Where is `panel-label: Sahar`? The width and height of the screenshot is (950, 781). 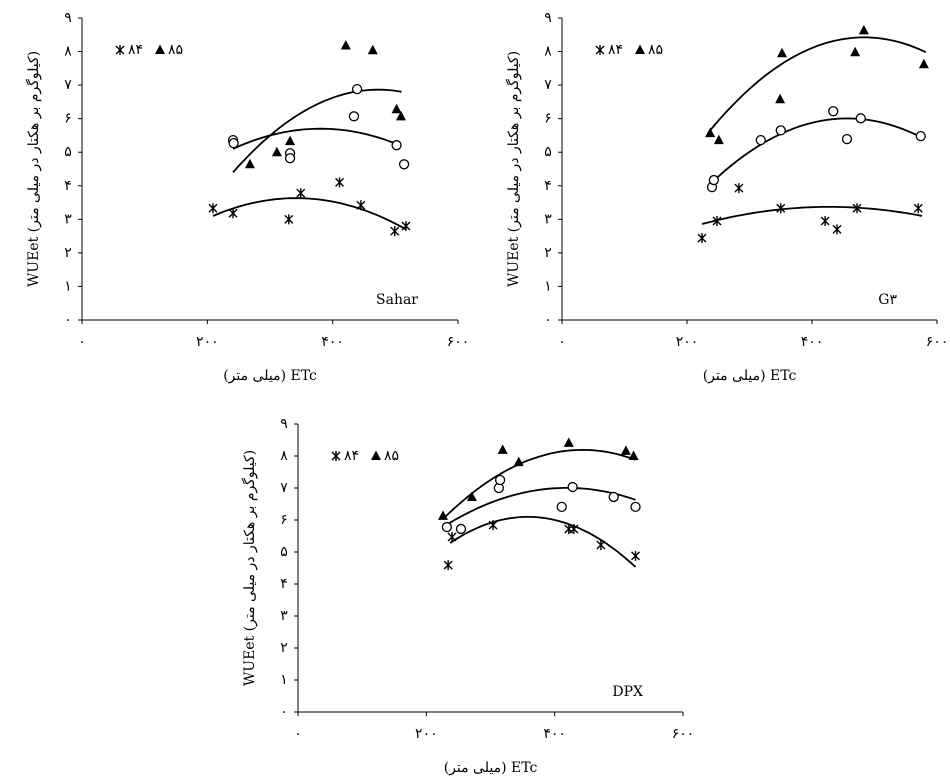 panel-label: Sahar is located at coordinates (397, 300).